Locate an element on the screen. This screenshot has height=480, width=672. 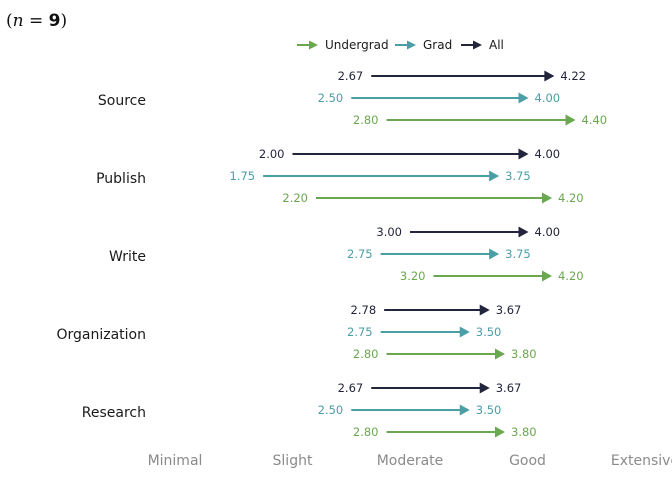
end-value-publish-grad: 3.75 is located at coordinates (518, 176).